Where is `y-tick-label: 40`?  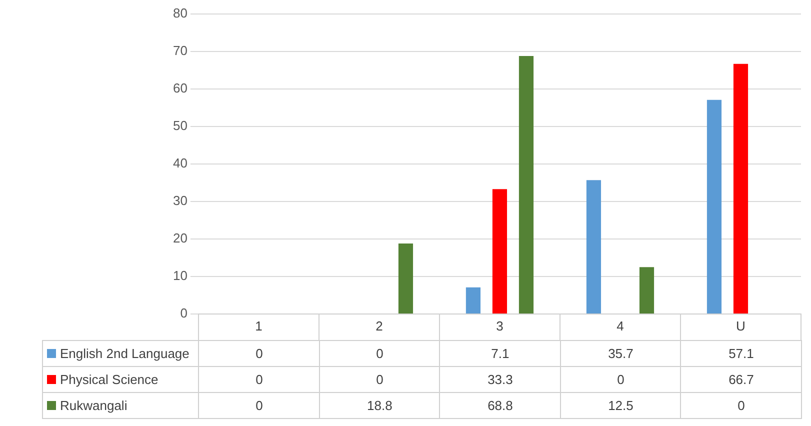
y-tick-label: 40 is located at coordinates (180, 163).